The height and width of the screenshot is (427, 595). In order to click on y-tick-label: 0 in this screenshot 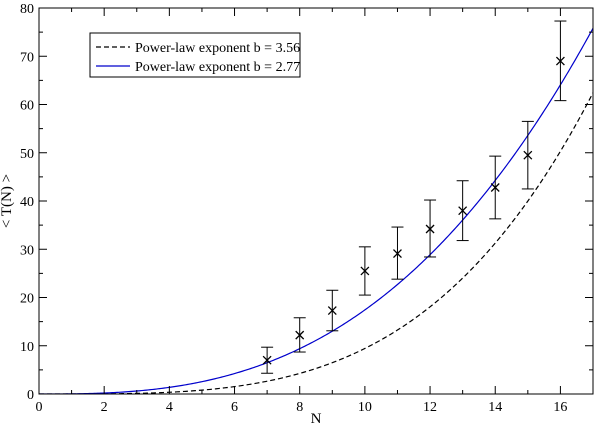, I will do `click(30, 395)`.